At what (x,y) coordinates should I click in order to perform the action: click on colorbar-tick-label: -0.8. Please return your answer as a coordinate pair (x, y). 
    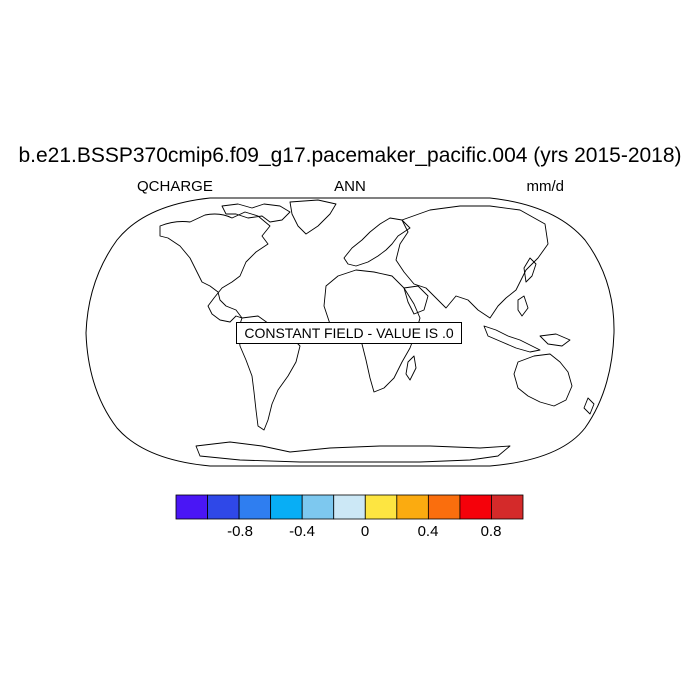
    Looking at the image, I should click on (240, 531).